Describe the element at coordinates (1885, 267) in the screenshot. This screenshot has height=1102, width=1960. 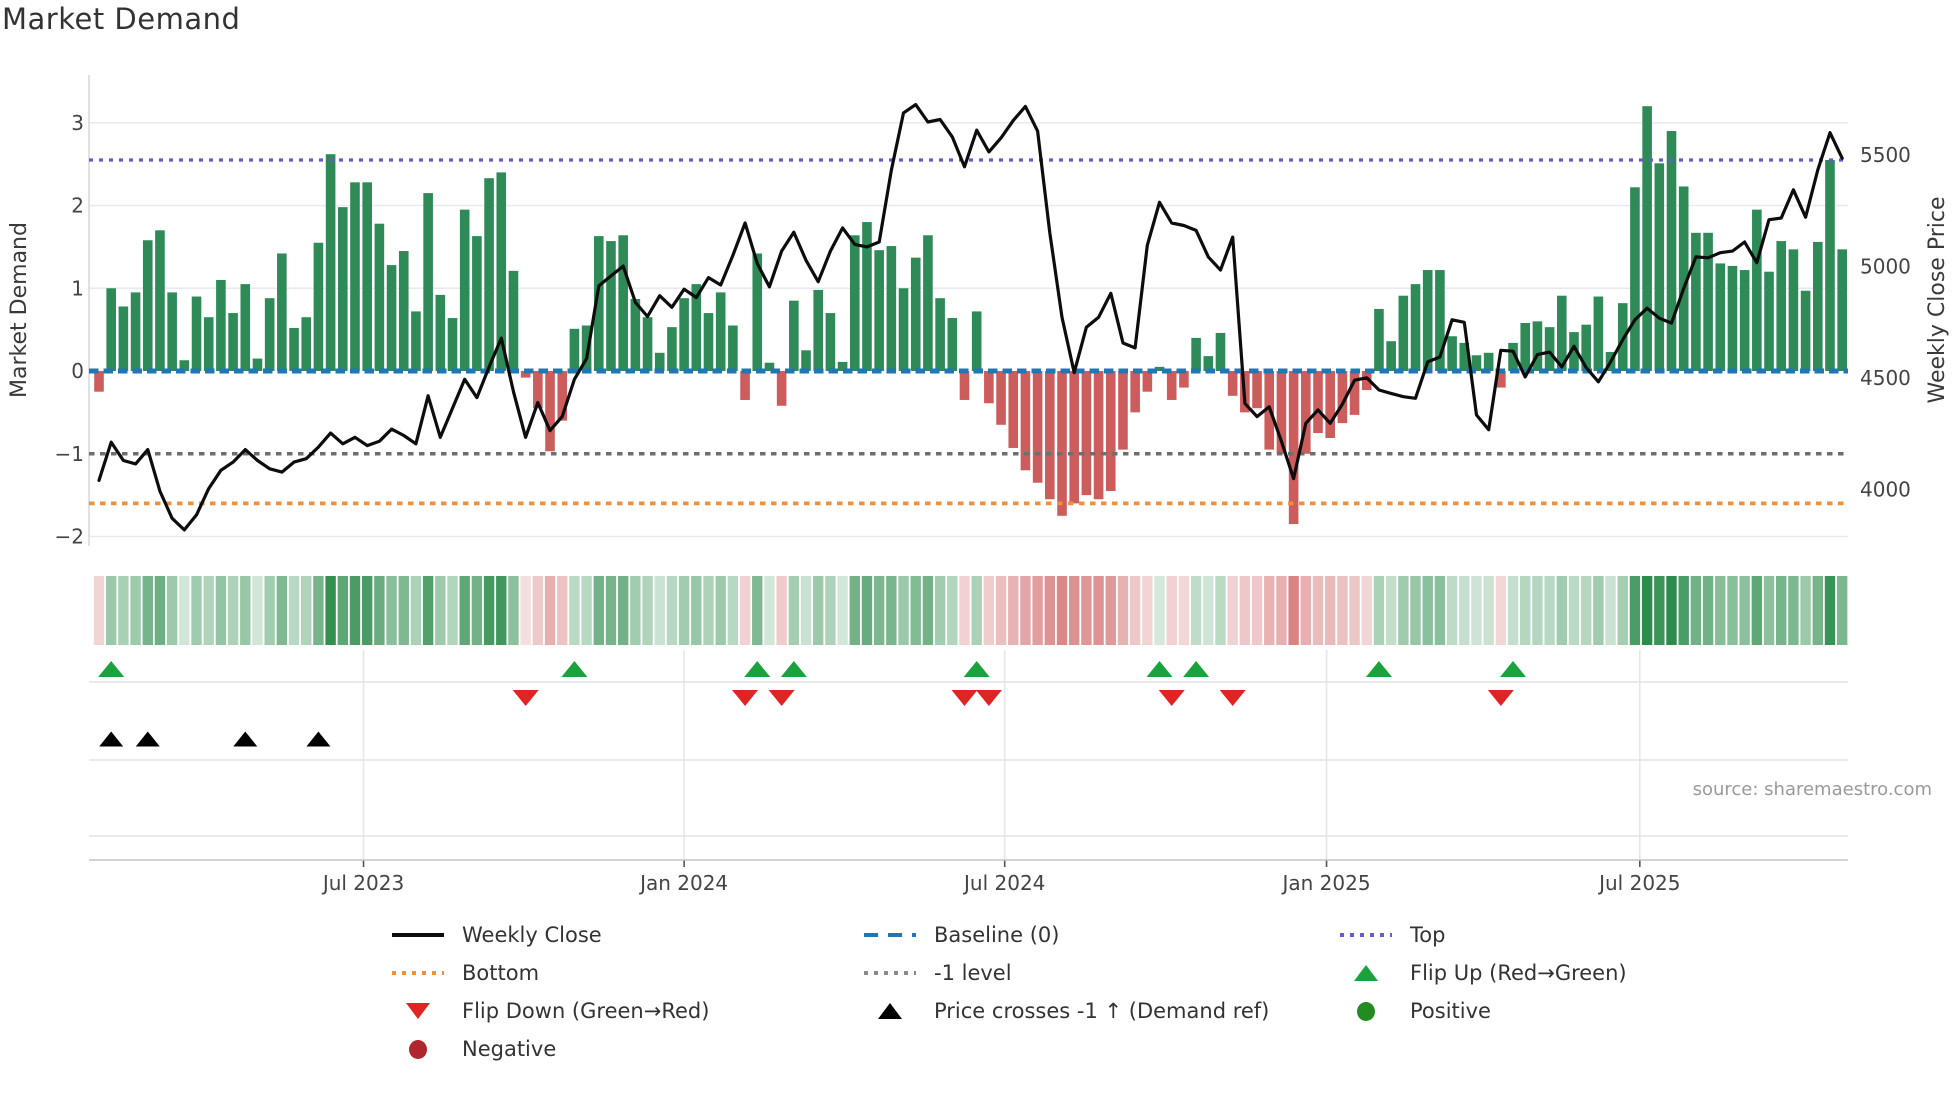
I see `price-tick-label: 5000` at that location.